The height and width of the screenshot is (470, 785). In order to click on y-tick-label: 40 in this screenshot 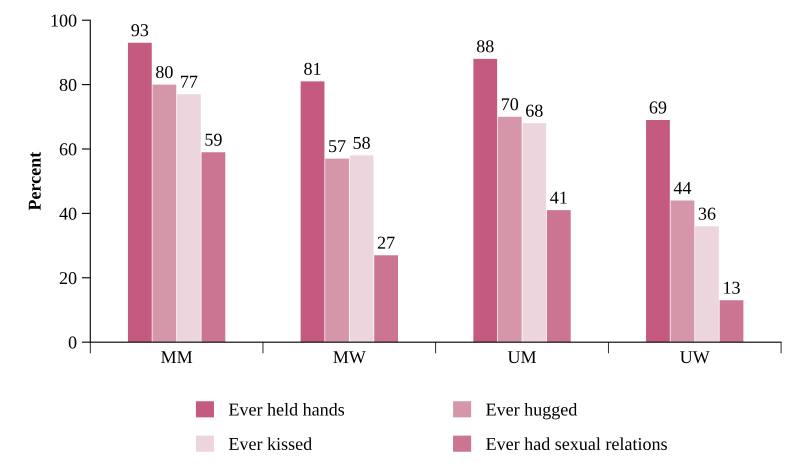, I will do `click(67, 214)`.